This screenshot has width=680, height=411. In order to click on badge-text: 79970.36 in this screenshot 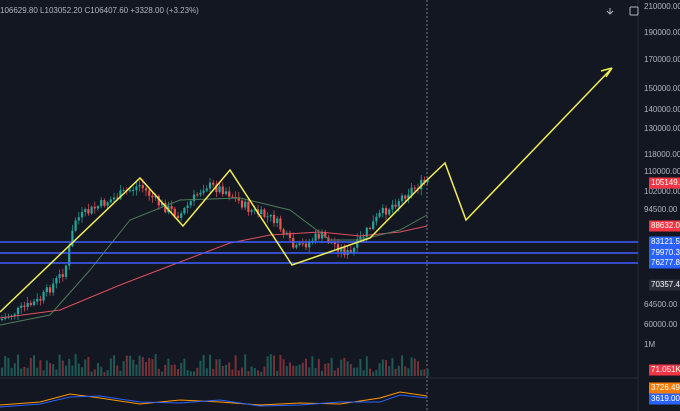, I will do `click(665, 252)`.